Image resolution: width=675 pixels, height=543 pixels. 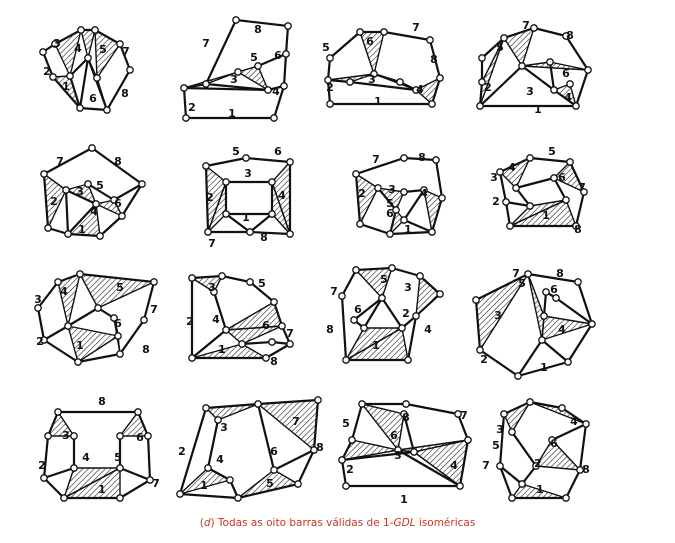 I want to click on linkage-diagram-15: 1 2 3 4 5 6 7 8, so click(x=405, y=453).